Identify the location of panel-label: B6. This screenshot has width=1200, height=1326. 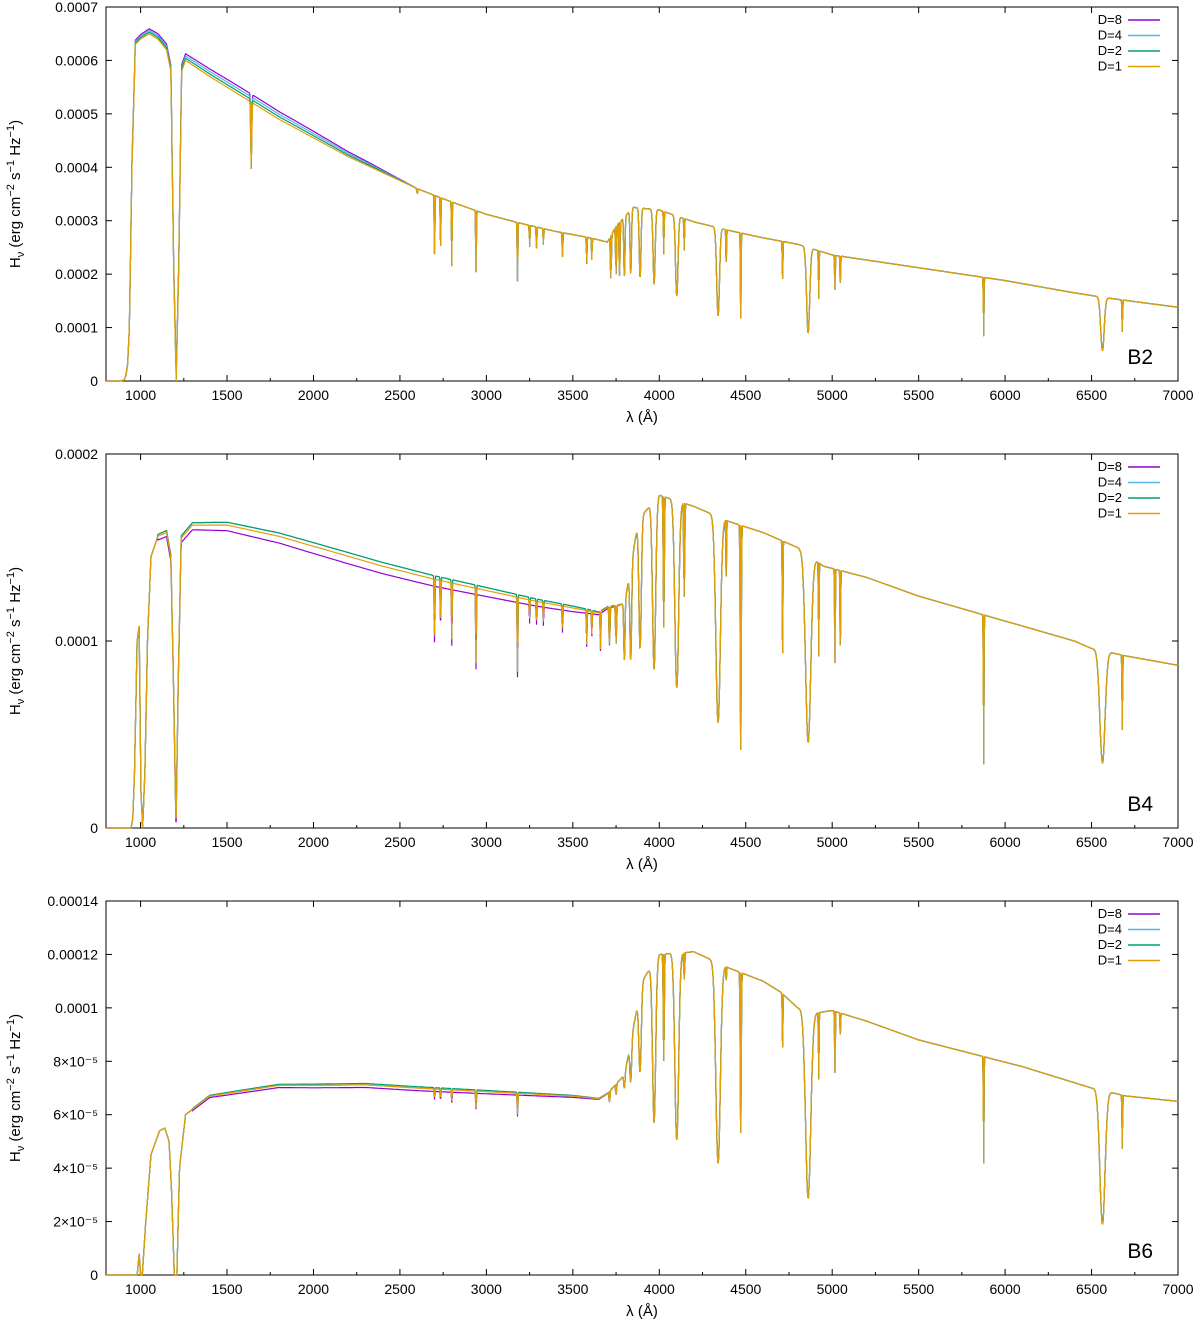
(1140, 1251).